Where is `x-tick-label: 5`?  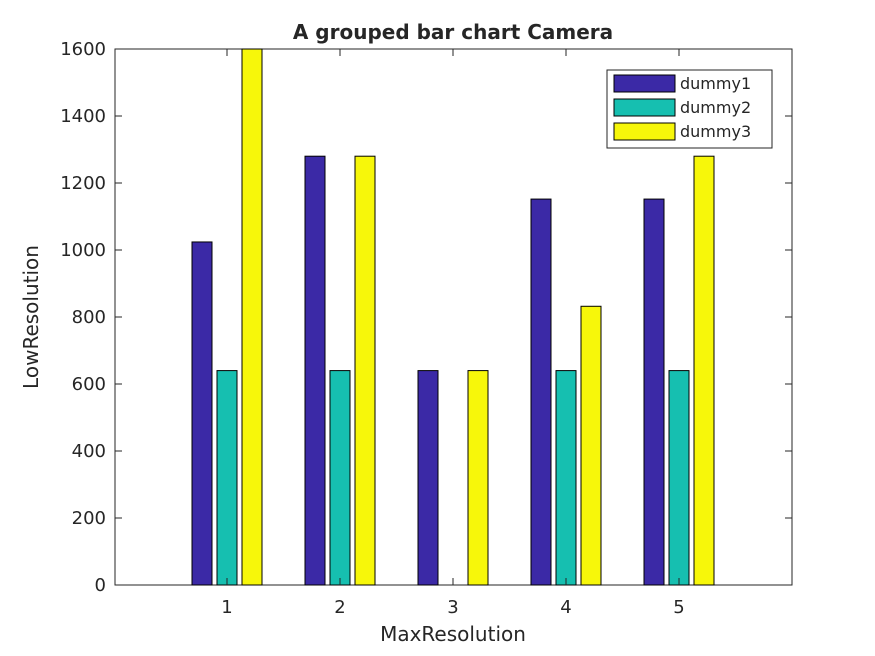 x-tick-label: 5 is located at coordinates (678, 607).